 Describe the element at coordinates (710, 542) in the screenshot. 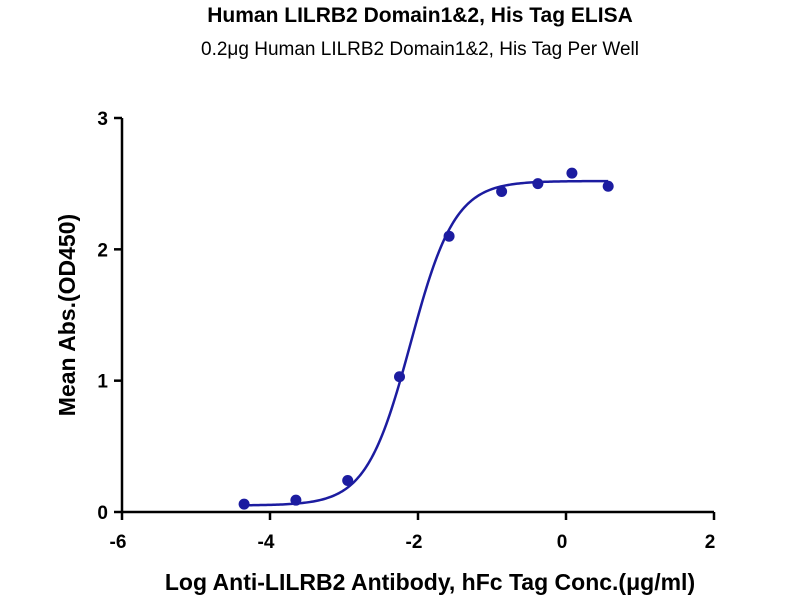

I see `x-tick-label: 2` at that location.